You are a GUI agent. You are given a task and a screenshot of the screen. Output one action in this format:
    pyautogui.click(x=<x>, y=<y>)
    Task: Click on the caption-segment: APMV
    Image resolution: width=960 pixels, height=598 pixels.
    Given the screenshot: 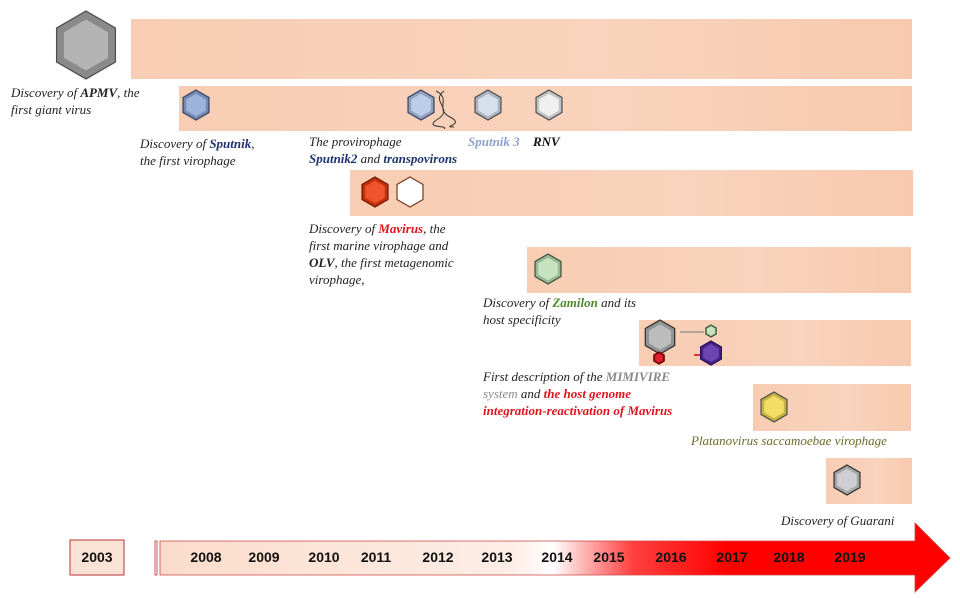 What is the action you would take?
    pyautogui.click(x=99, y=92)
    